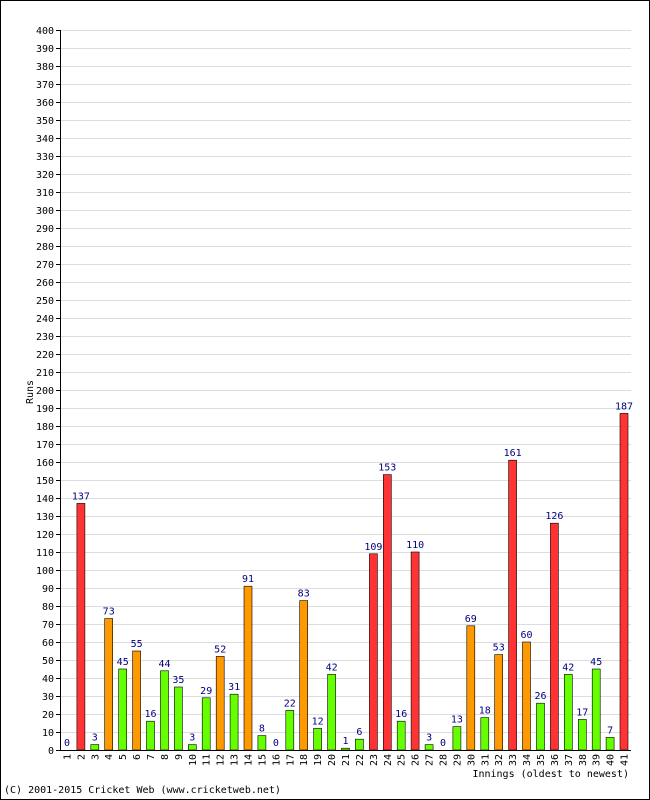 The height and width of the screenshot is (800, 650). What do you see at coordinates (48, 625) in the screenshot?
I see `y-tick-label: 70` at bounding box center [48, 625].